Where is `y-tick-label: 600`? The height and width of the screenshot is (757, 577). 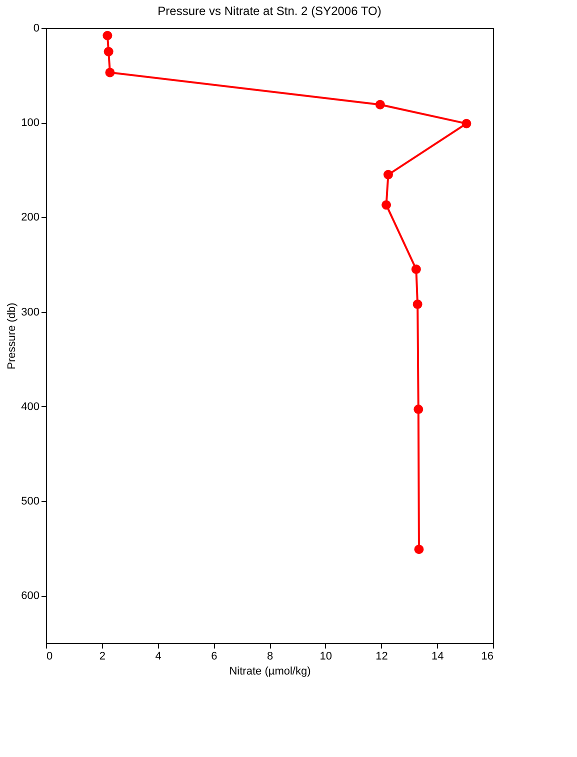
y-tick-label: 600 is located at coordinates (30, 596).